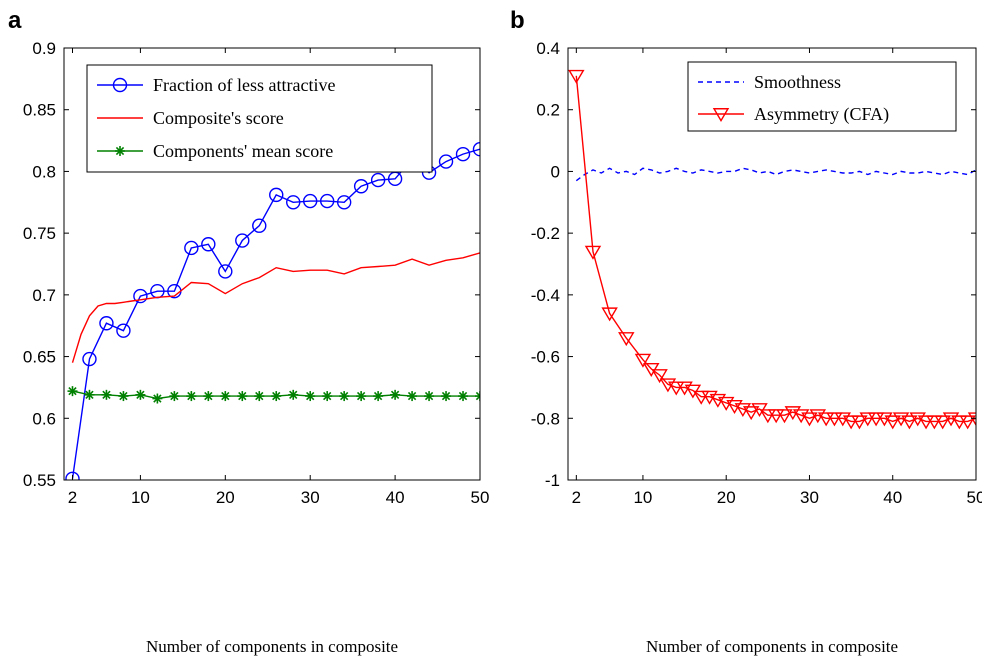 The image size is (982, 660). Describe the element at coordinates (642, 497) in the screenshot. I see `panel-b-x-tick-label: 10` at that location.